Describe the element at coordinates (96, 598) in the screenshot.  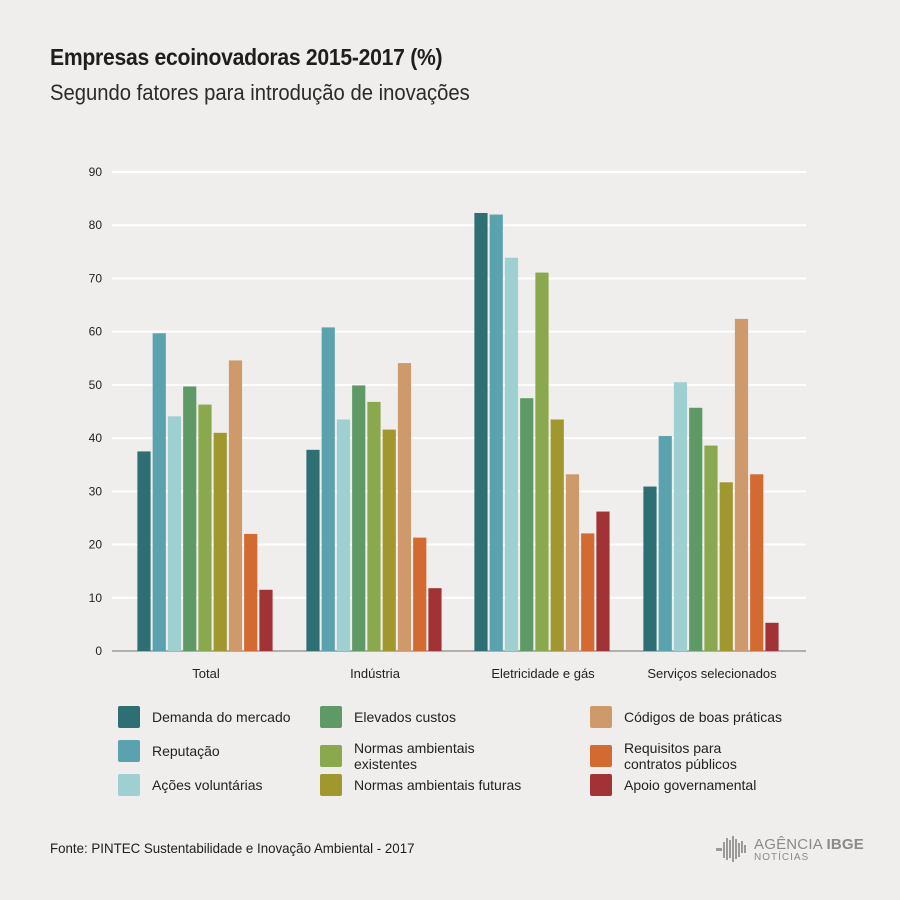
I see `y-tick-label: 10` at that location.